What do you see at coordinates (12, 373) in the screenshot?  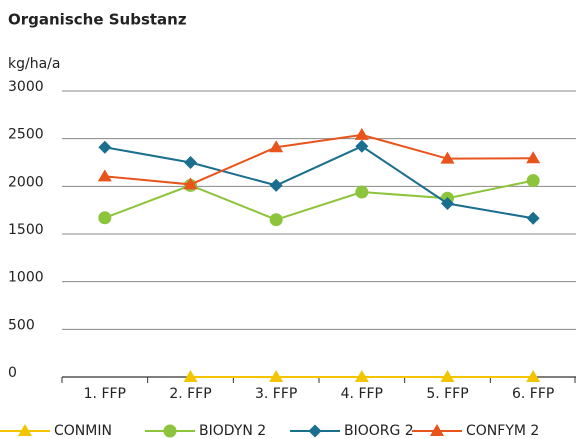 I see `y-tick-label: 0` at bounding box center [12, 373].